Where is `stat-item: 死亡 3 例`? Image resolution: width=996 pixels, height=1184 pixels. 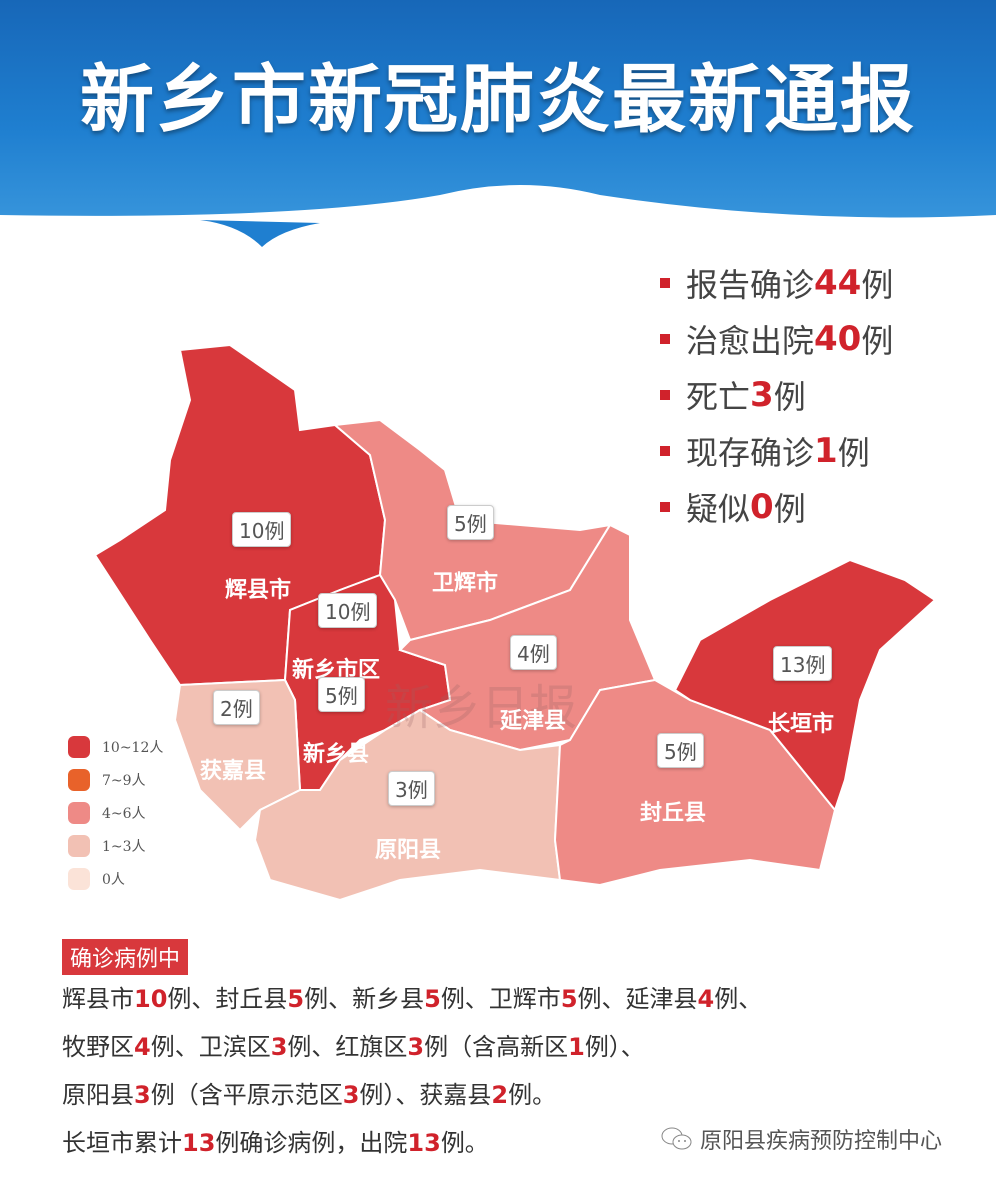 stat-item: 死亡 3 例 is located at coordinates (776, 395).